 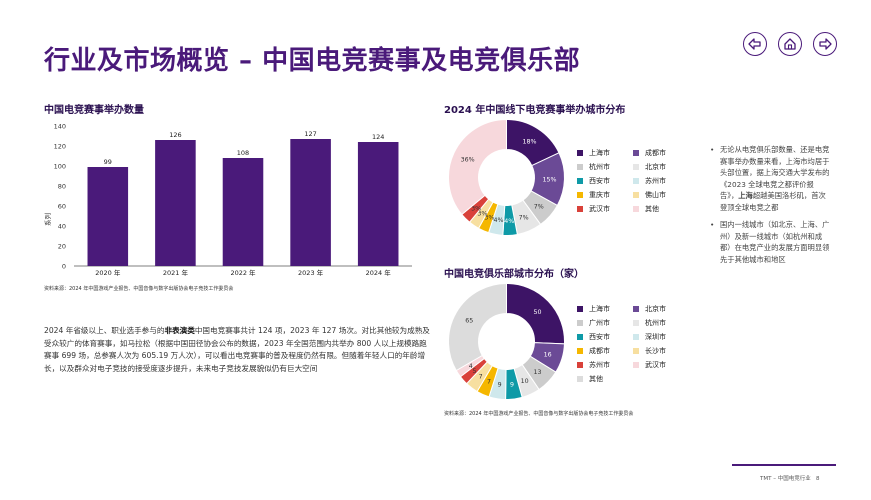 I want to click on back-button, so click(x=755, y=44).